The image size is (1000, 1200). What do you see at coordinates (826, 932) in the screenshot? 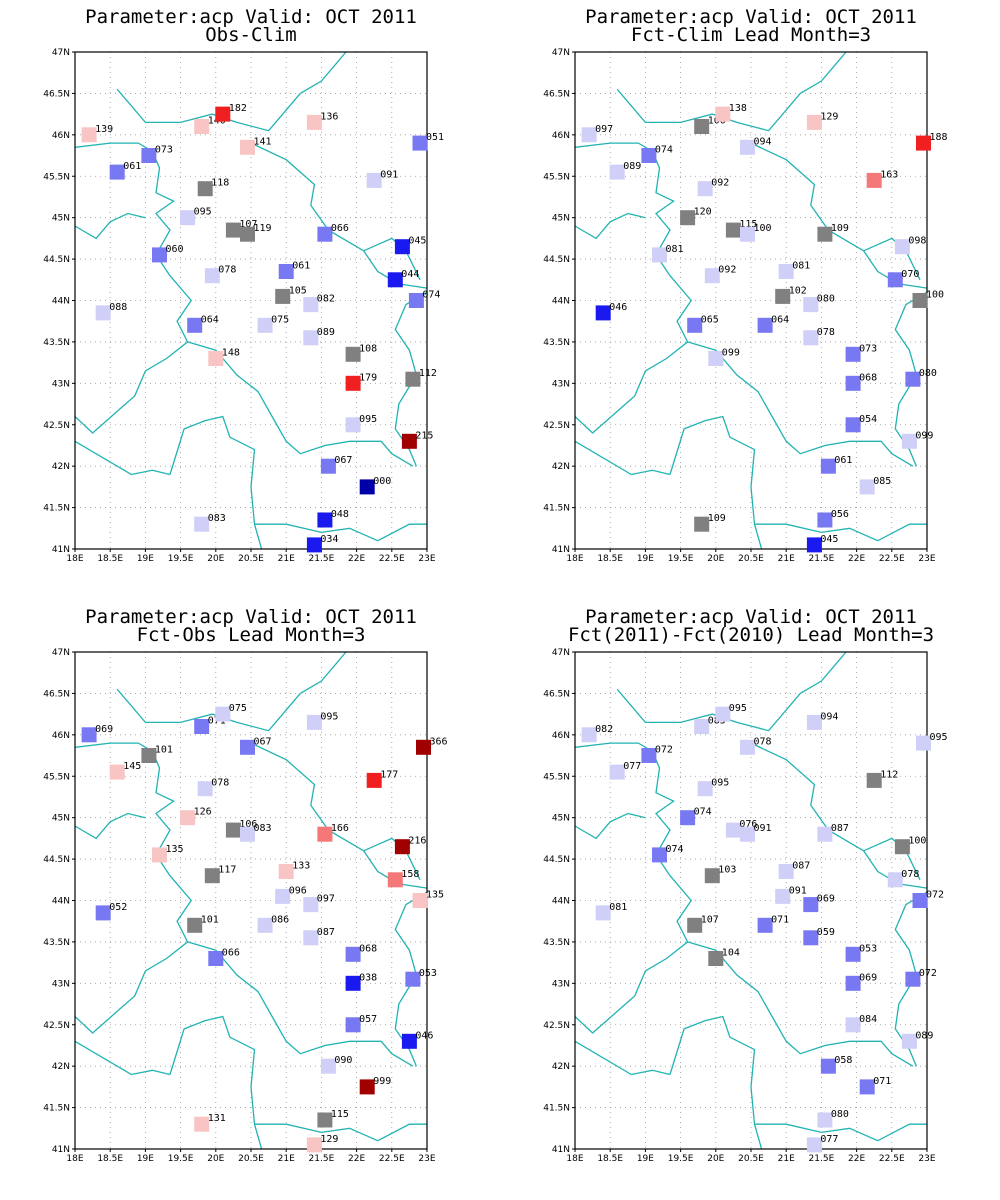
I see `station-value-label: 059` at bounding box center [826, 932].